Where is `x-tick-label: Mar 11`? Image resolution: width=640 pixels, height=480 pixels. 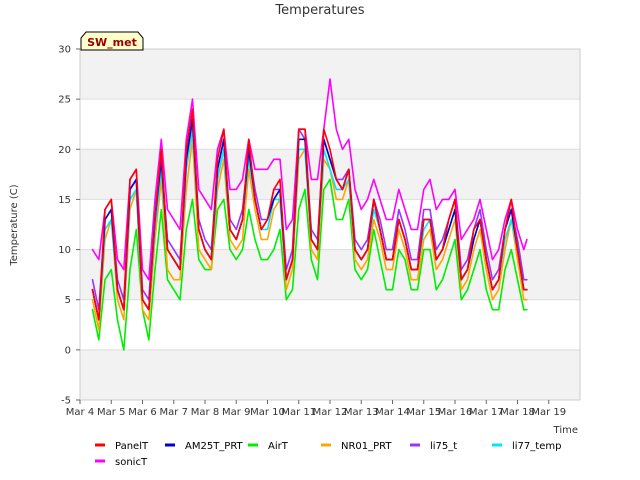 x-tick-label: Mar 11 is located at coordinates (298, 412).